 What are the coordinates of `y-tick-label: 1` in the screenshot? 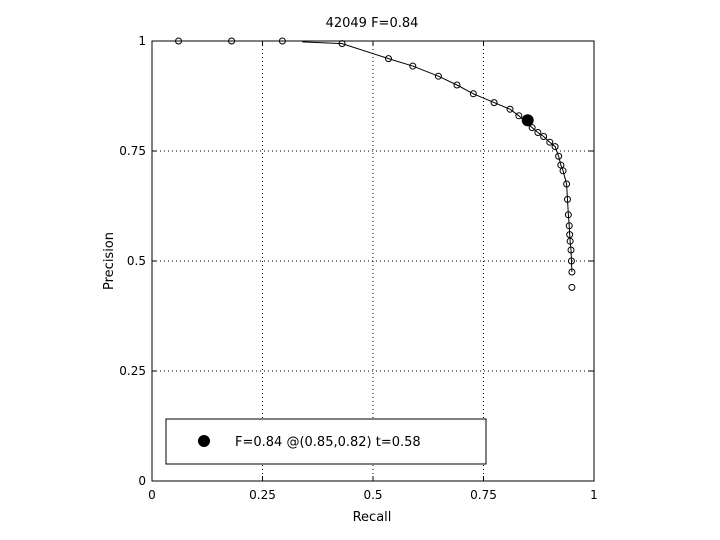 It's located at (142, 41).